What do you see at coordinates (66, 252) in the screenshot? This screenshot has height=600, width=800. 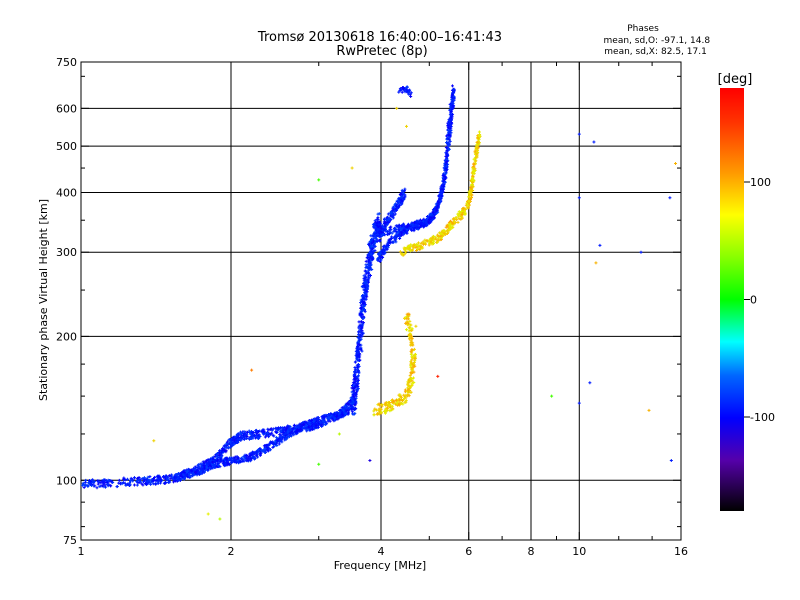 I see `y-tick-label: 300` at bounding box center [66, 252].